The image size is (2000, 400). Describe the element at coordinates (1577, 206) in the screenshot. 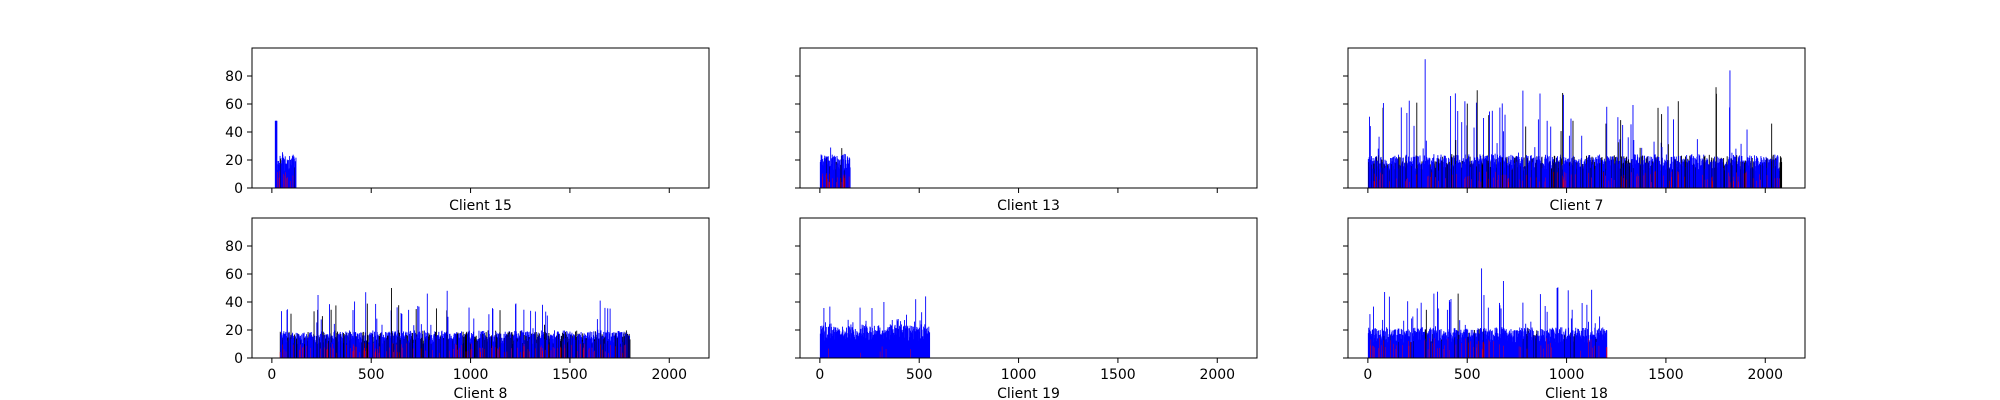

I see `subplot-title: Client 7` at that location.